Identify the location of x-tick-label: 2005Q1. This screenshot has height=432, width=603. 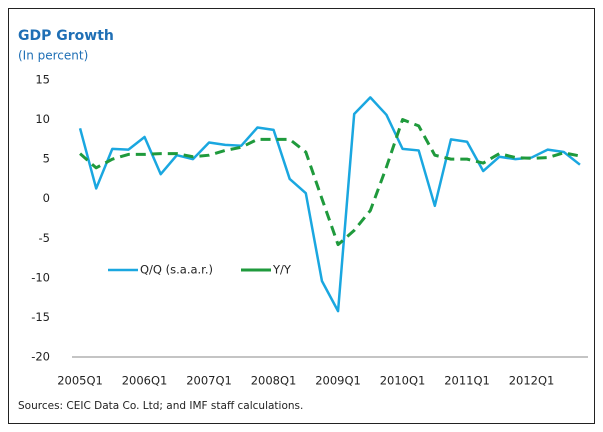
(80, 381).